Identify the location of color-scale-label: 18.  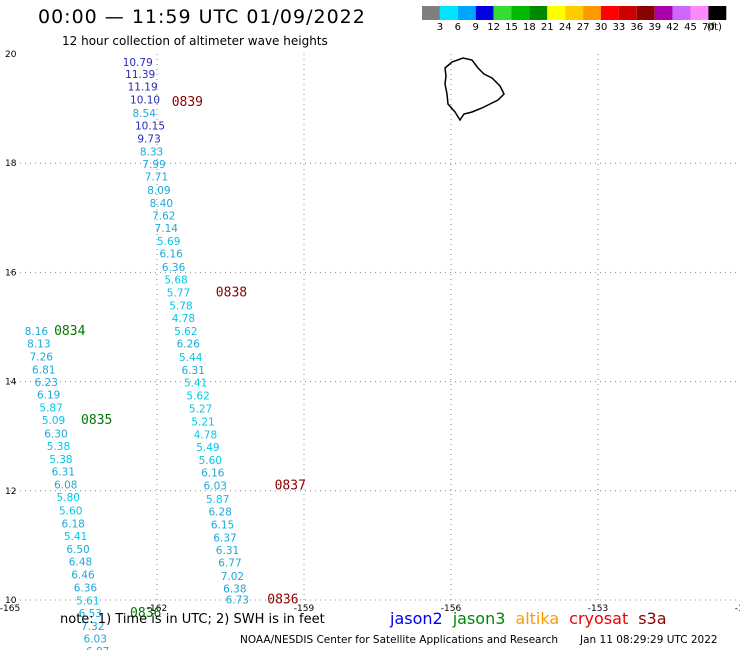
(529, 27).